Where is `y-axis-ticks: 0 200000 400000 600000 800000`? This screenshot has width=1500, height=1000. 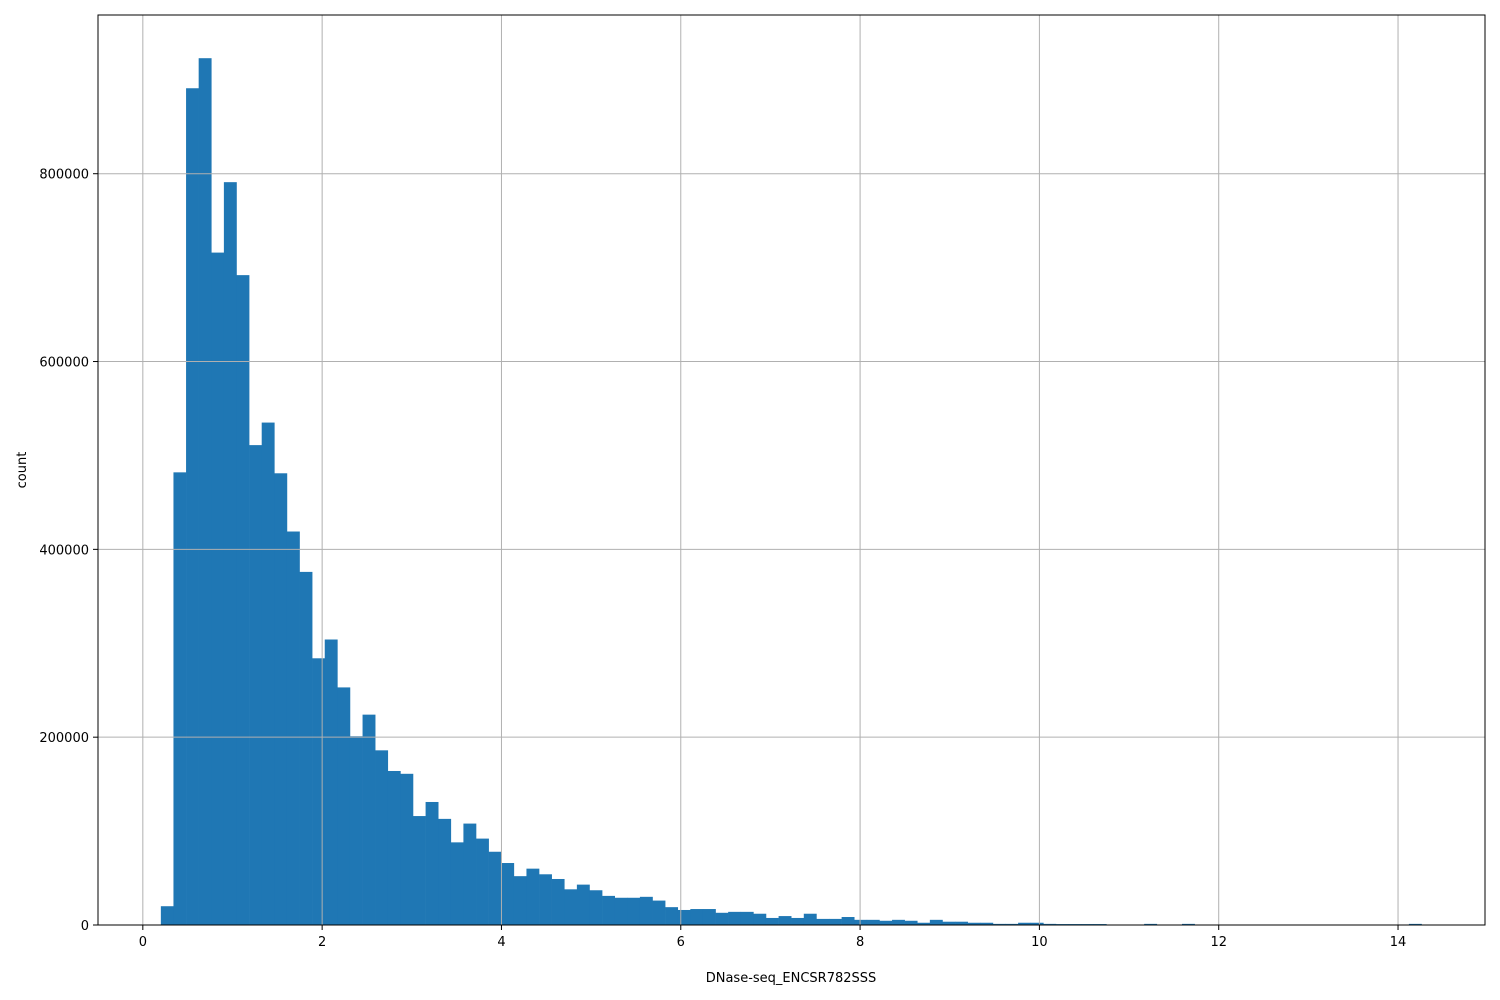
y-axis-ticks: 0 200000 400000 600000 800000 is located at coordinates (68, 551).